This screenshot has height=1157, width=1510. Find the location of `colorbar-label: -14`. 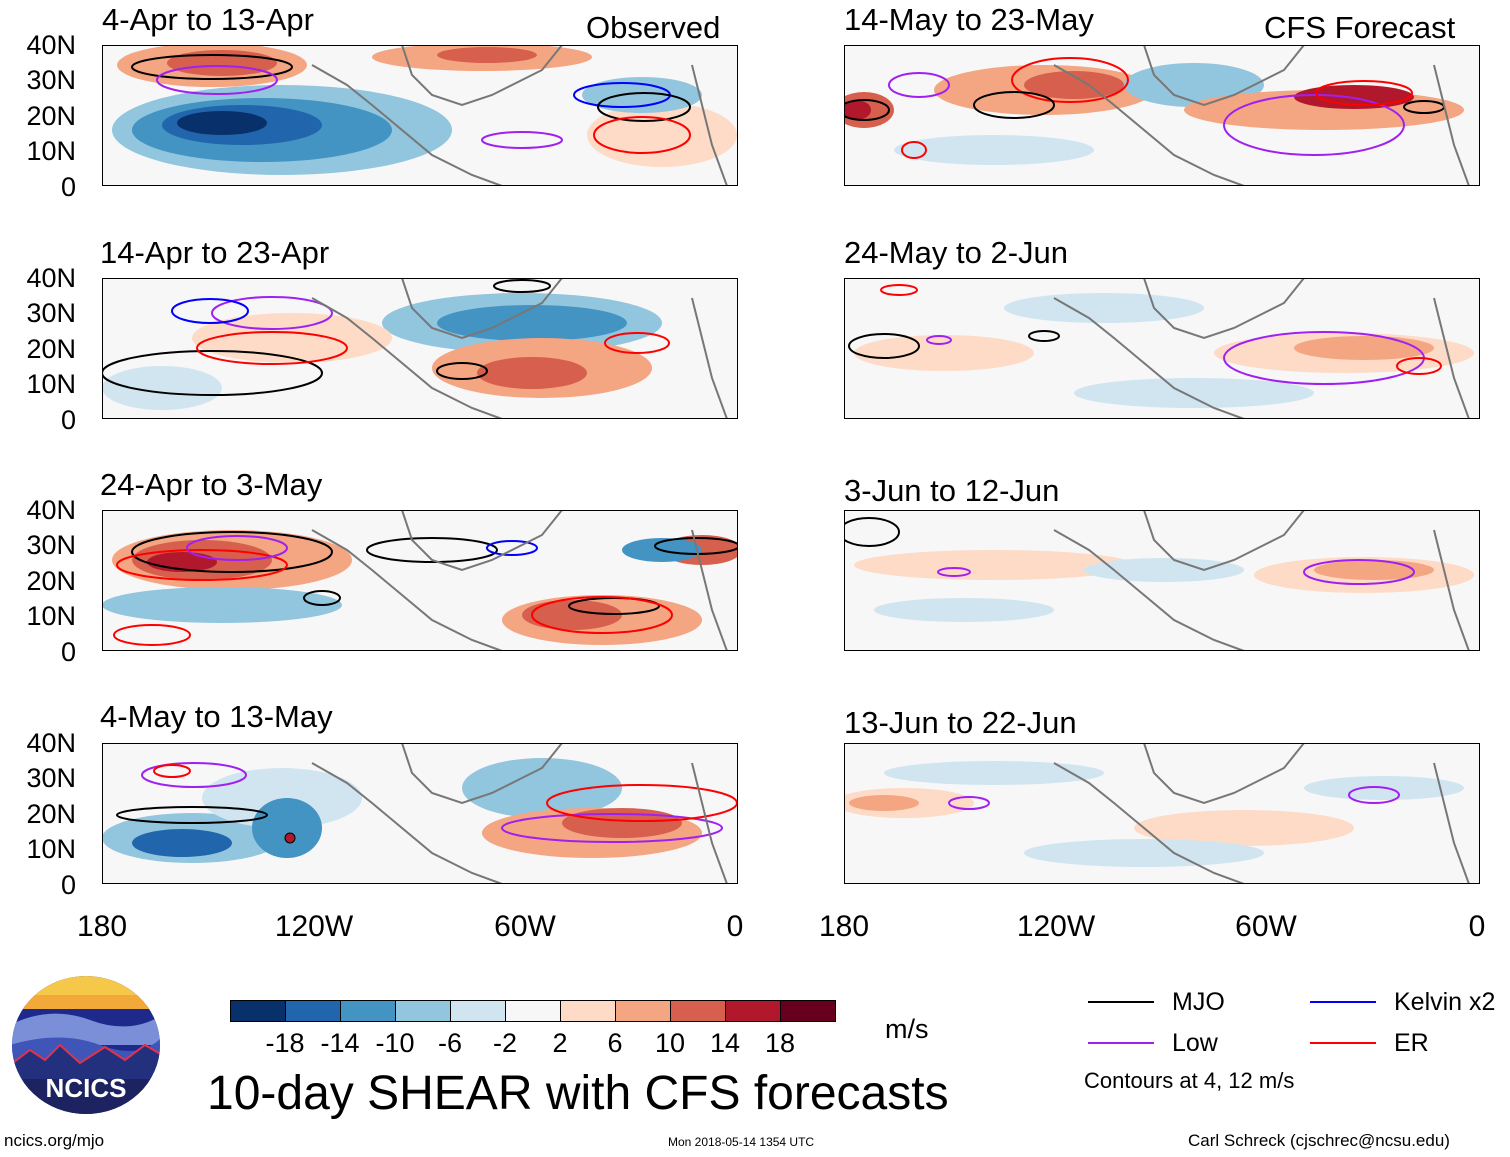

colorbar-label: -14 is located at coordinates (340, 1043).